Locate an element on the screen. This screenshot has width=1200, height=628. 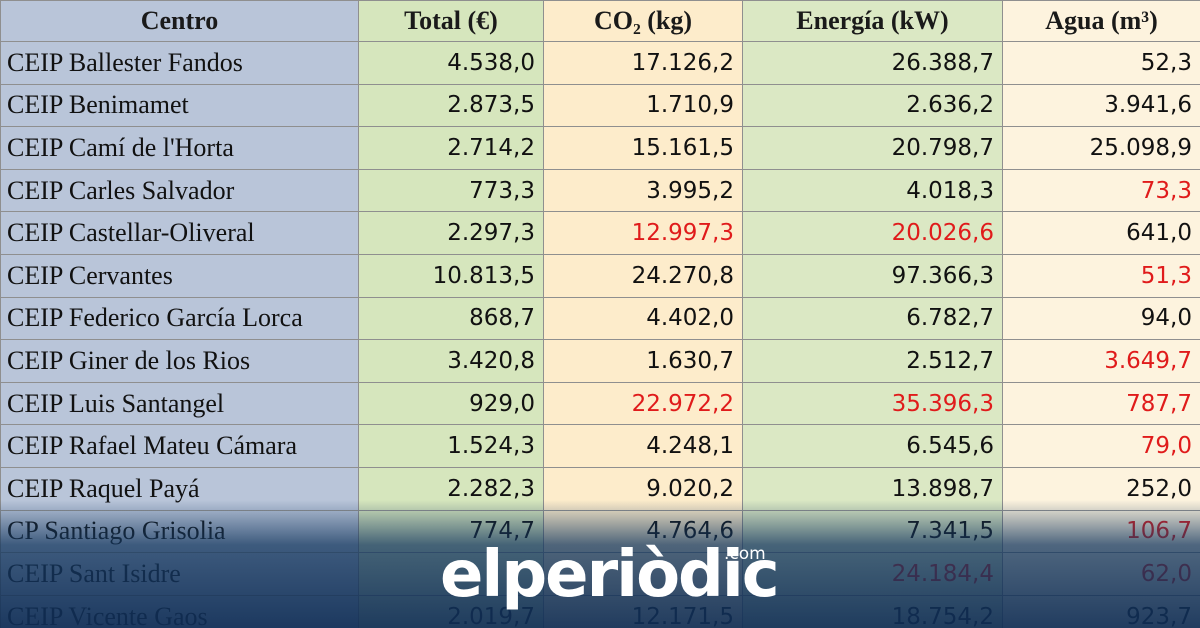
column-header: Total (€) is located at coordinates (451, 21).